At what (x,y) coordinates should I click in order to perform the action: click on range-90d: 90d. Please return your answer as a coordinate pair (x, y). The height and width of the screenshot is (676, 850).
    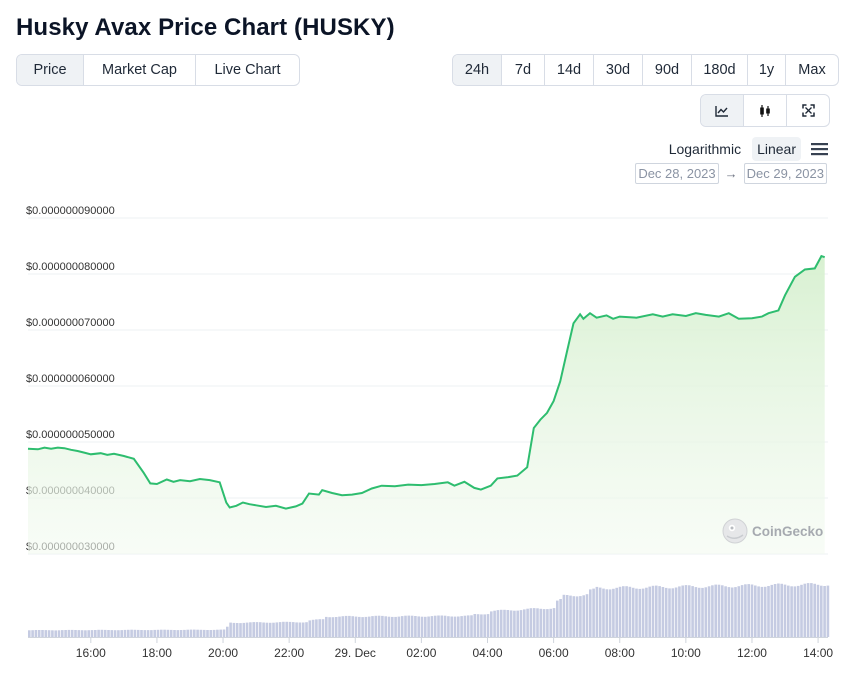
    Looking at the image, I should click on (667, 70).